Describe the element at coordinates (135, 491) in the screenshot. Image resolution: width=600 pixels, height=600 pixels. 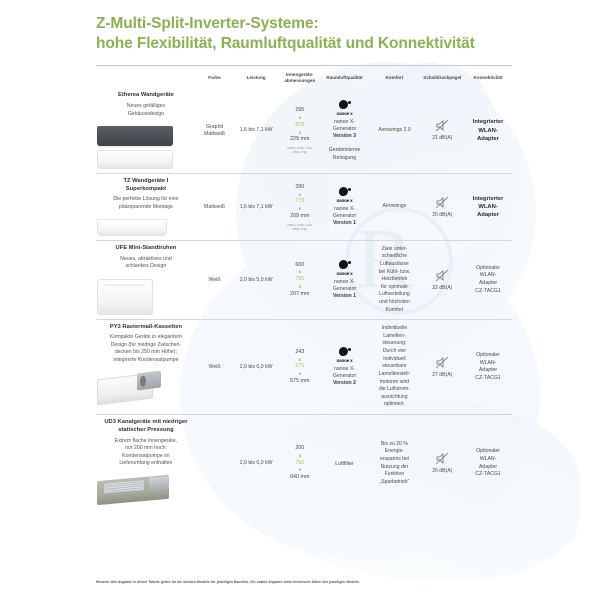
I see `duct-unit` at that location.